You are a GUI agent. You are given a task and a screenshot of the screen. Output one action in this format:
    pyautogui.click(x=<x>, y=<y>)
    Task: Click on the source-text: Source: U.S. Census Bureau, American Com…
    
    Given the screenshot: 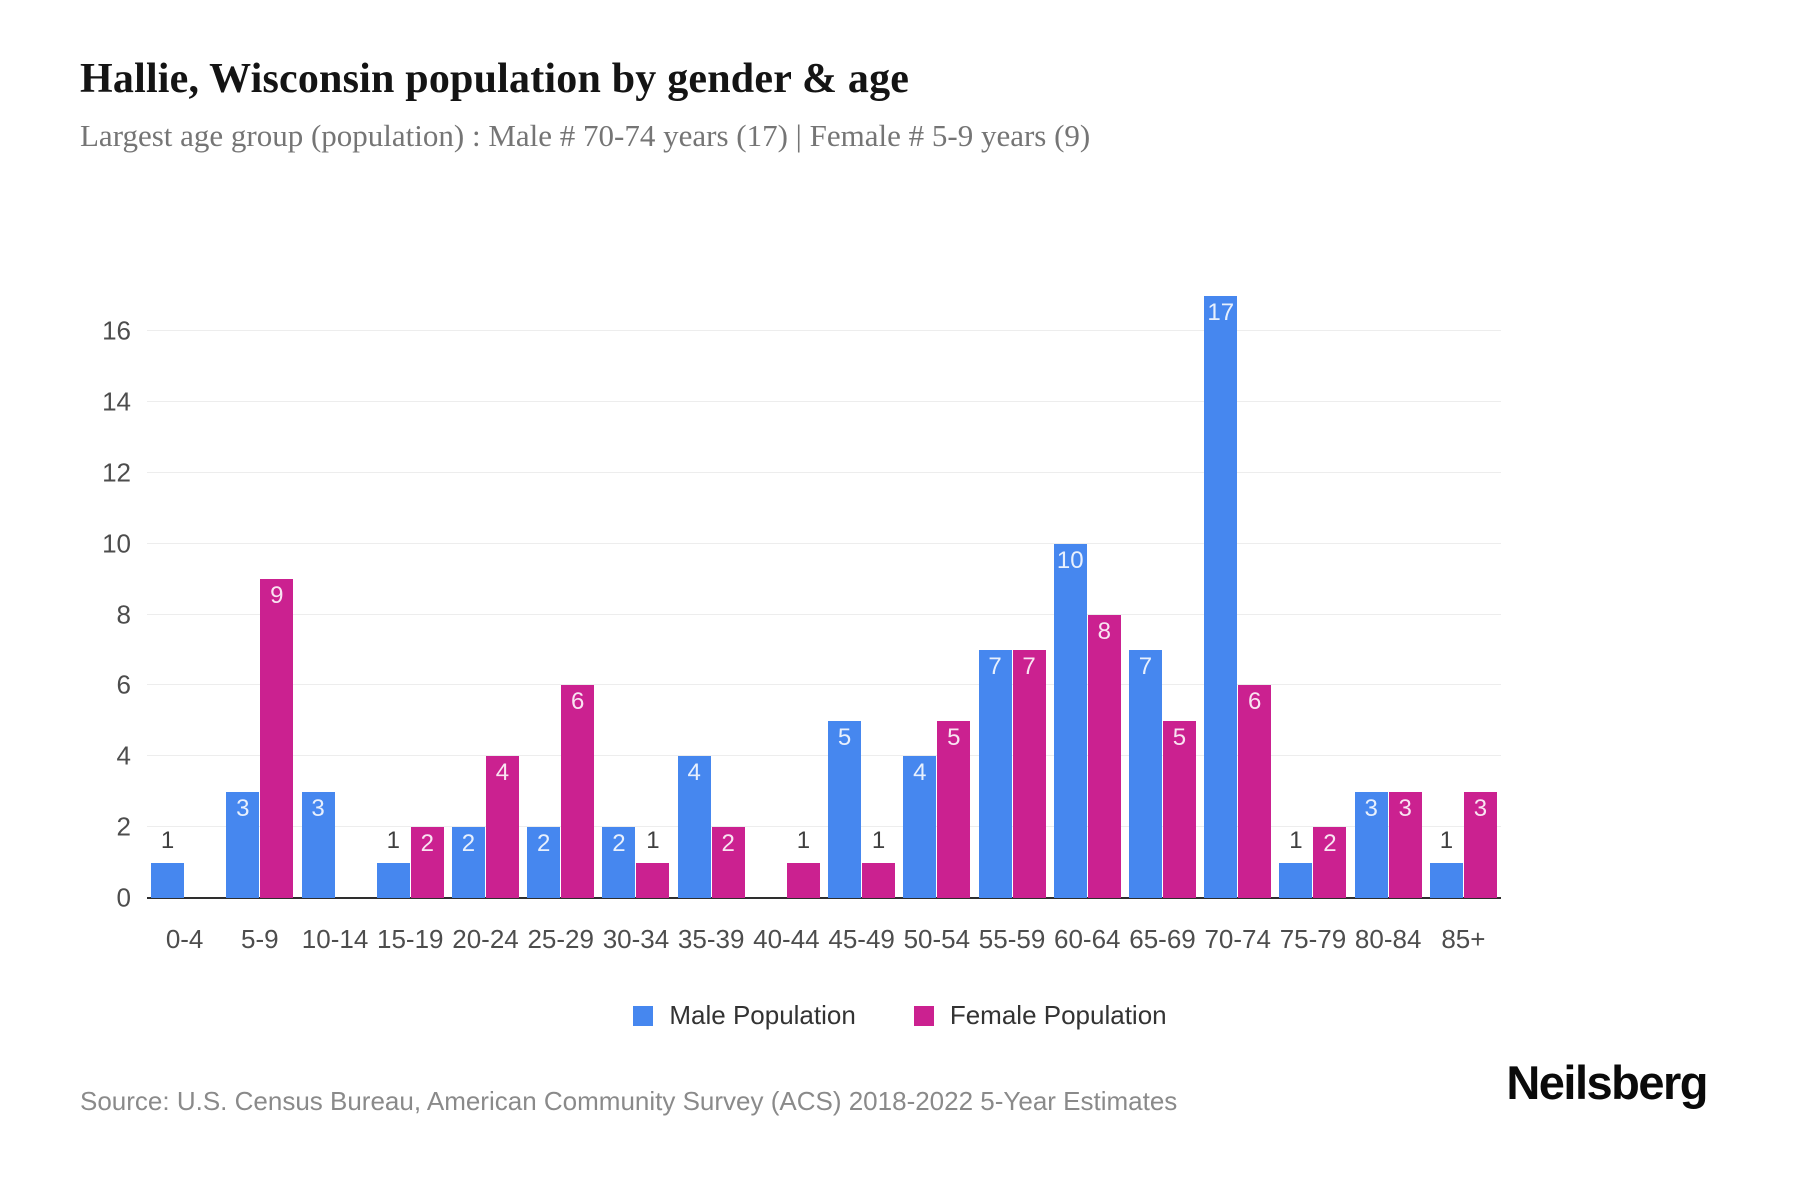 What is the action you would take?
    pyautogui.click(x=629, y=1101)
    